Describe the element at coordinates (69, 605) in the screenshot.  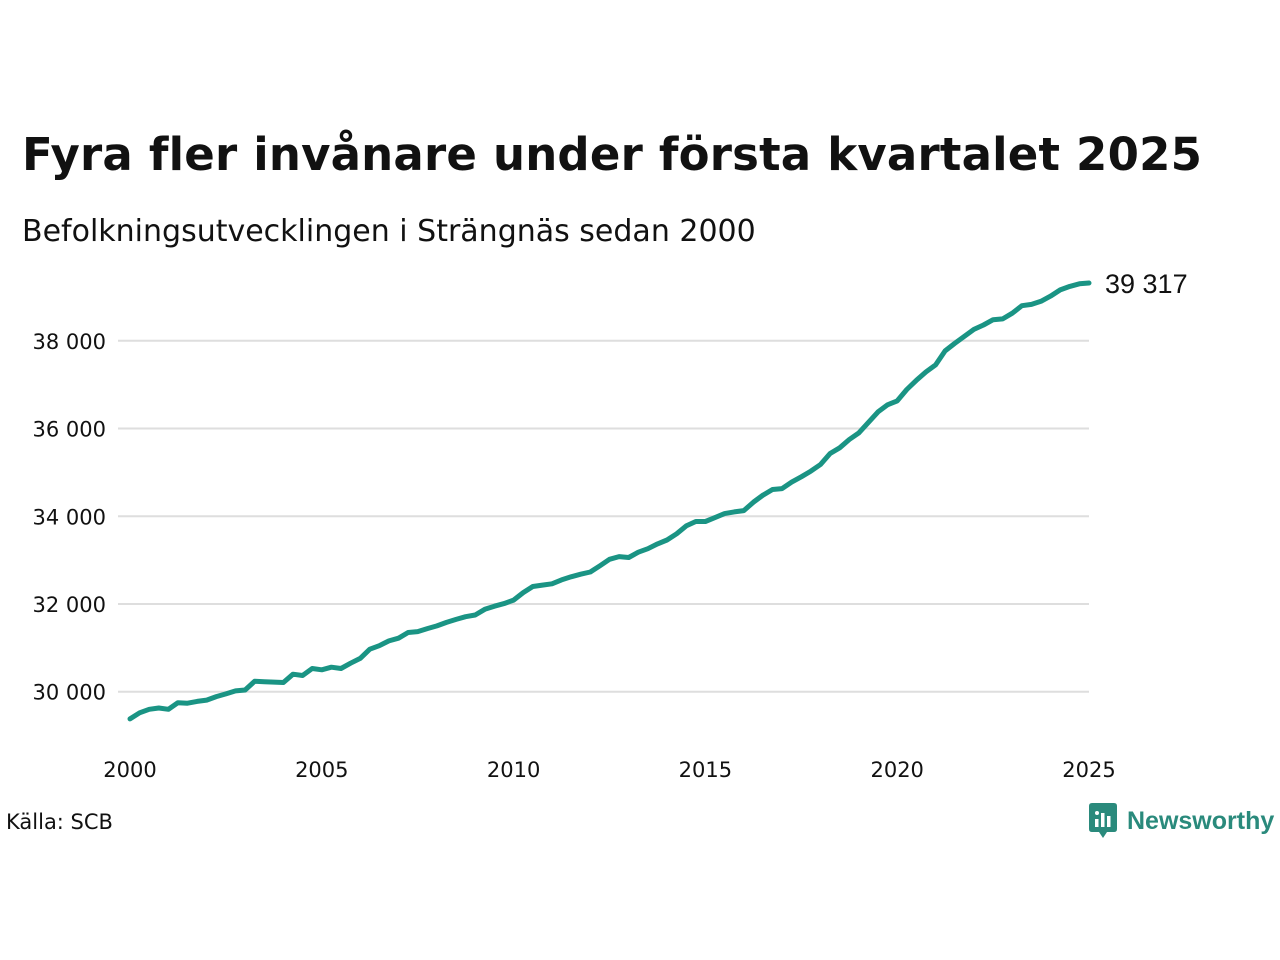
I see `y-tick-label: 32 000` at that location.